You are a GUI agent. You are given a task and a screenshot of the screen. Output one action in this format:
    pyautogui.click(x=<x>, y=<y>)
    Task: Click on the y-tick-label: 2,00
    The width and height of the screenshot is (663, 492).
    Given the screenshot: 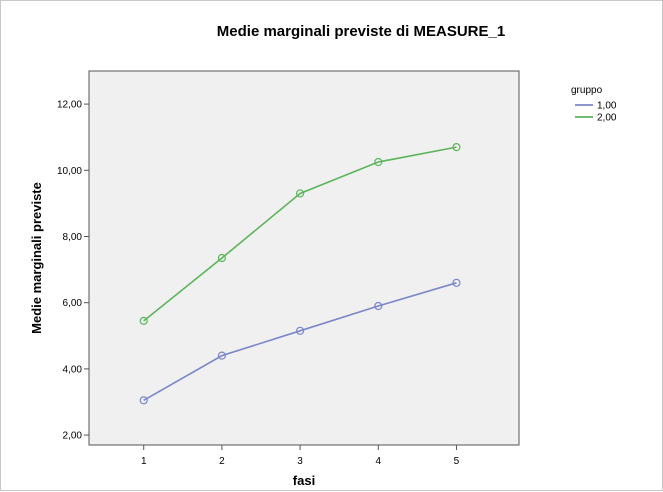 What is the action you would take?
    pyautogui.click(x=73, y=436)
    